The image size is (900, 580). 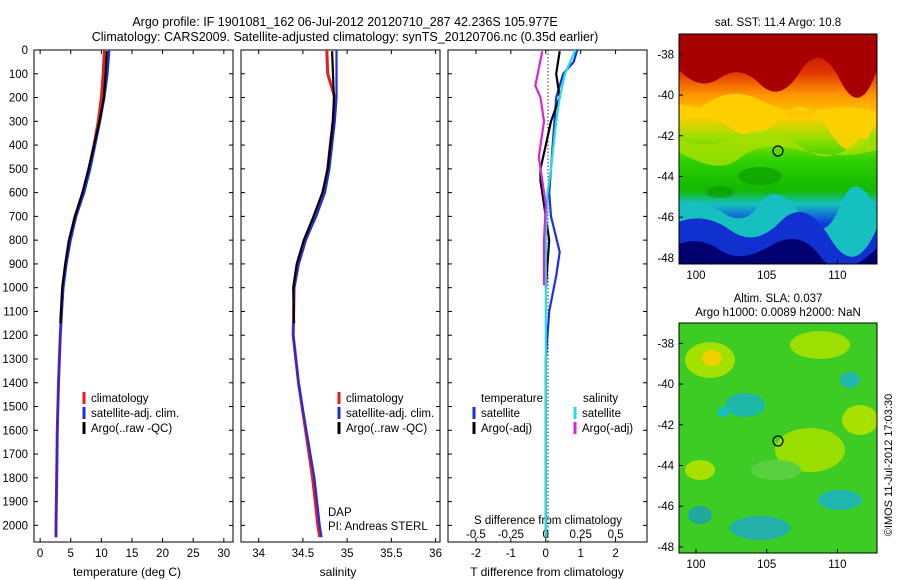 I want to click on salinity-series, so click(x=314, y=293).